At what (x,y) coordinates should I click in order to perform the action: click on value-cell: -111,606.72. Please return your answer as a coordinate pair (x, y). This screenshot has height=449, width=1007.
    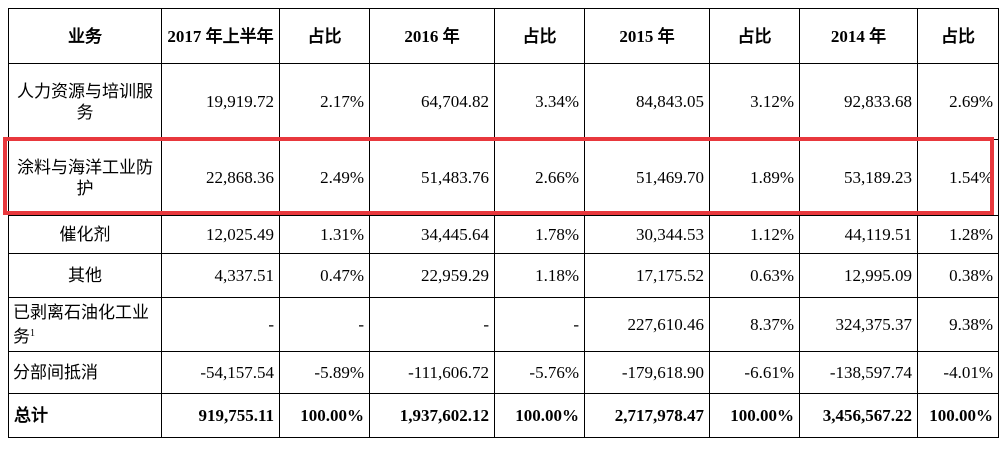
    Looking at the image, I should click on (432, 372).